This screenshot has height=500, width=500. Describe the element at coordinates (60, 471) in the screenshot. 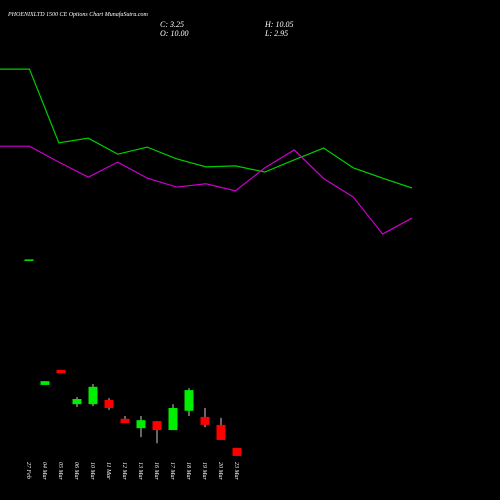

I see `x-tick-label: 05 Mar` at that location.